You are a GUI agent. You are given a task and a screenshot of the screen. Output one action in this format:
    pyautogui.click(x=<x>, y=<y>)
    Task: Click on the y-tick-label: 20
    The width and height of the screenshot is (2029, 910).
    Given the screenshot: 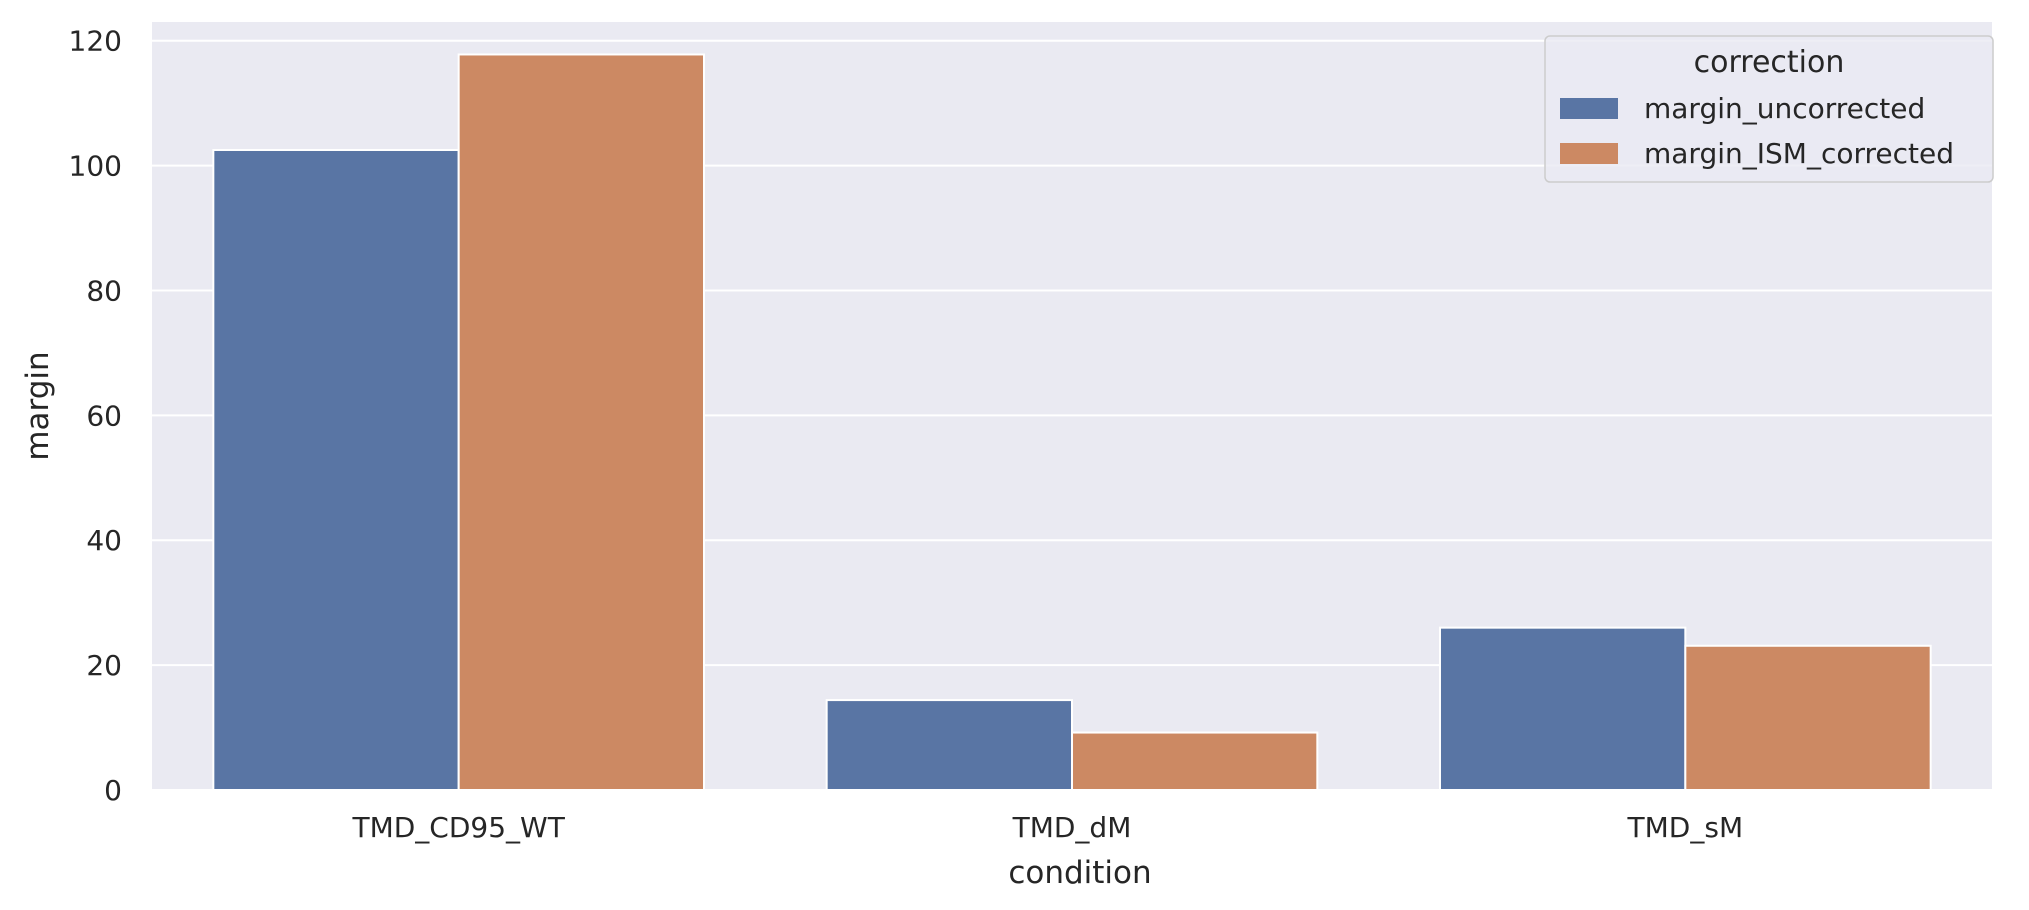 What is the action you would take?
    pyautogui.click(x=104, y=665)
    